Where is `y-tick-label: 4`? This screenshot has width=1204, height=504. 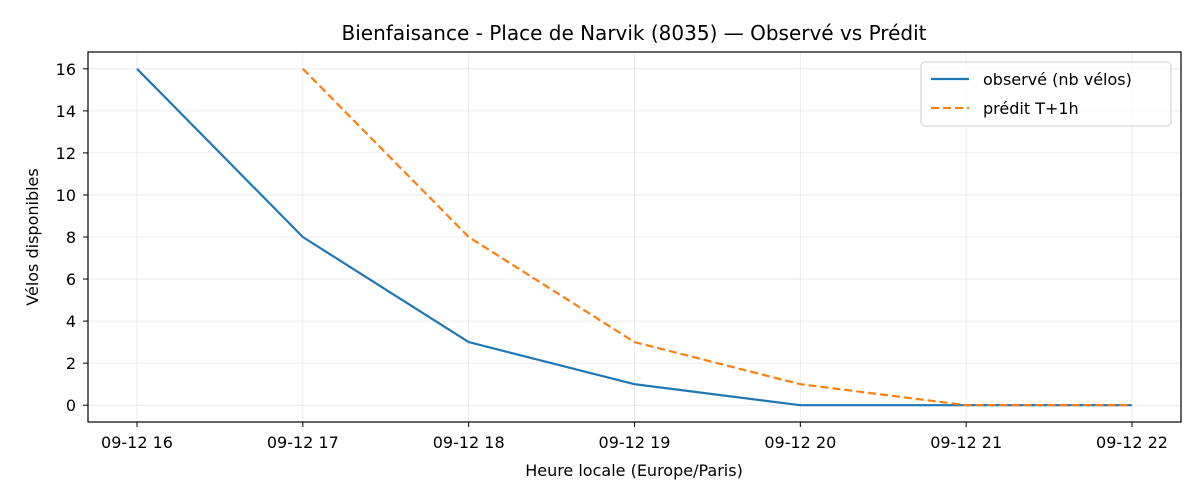 y-tick-label: 4 is located at coordinates (71, 321).